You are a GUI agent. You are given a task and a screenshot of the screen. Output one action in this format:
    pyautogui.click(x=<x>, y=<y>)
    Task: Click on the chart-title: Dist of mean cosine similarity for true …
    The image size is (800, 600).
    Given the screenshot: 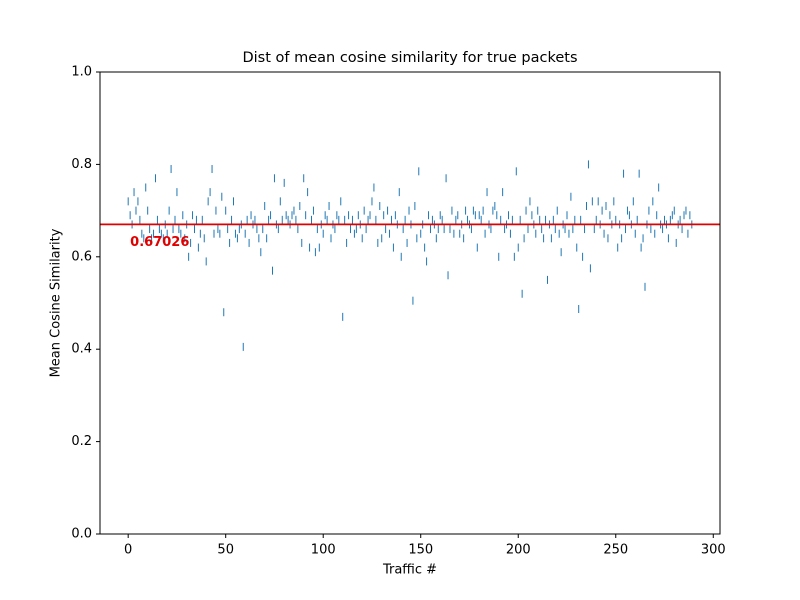 What is the action you would take?
    pyautogui.click(x=409, y=58)
    